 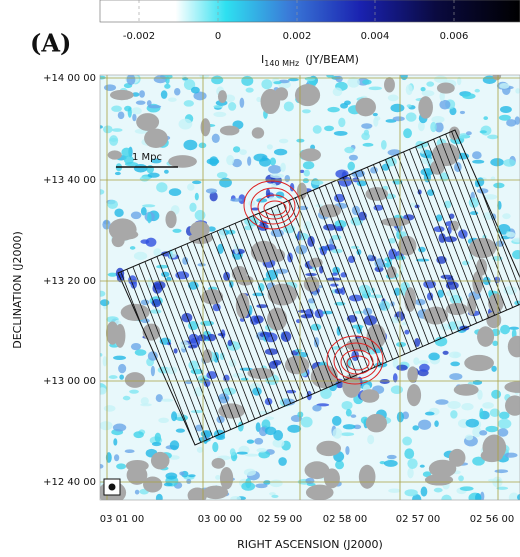 I want to click on colorbar, so click(x=309, y=11).